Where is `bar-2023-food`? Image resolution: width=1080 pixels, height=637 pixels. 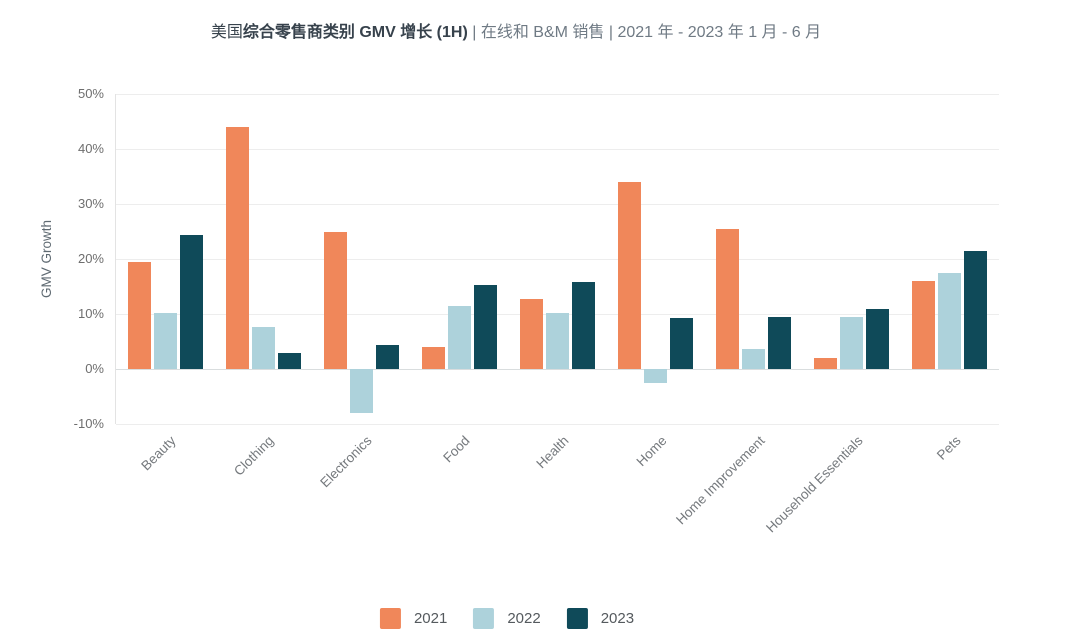 bar-2023-food is located at coordinates (485, 327).